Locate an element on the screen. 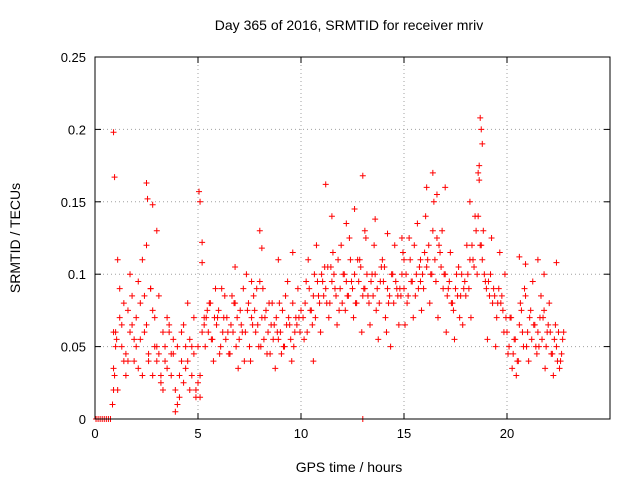  x-tick-label: 20 is located at coordinates (507, 433).